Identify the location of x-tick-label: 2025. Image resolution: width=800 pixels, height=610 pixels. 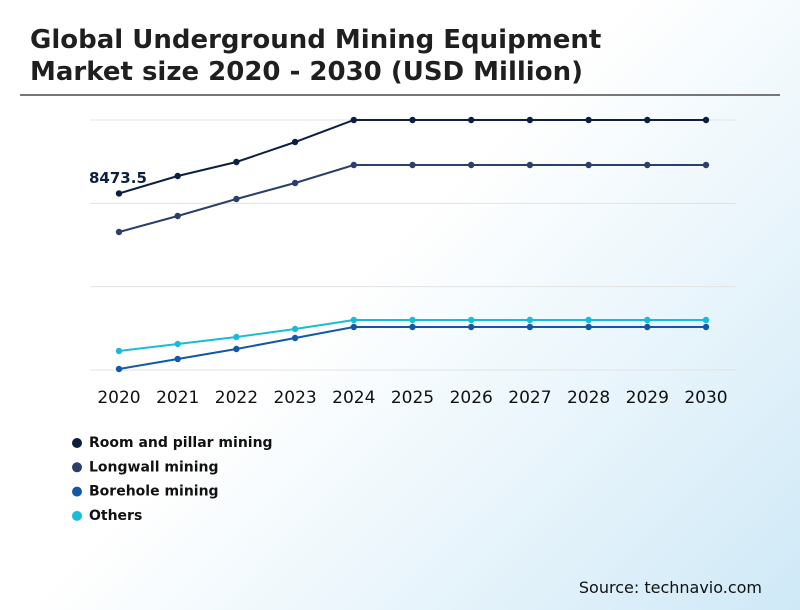
(412, 398).